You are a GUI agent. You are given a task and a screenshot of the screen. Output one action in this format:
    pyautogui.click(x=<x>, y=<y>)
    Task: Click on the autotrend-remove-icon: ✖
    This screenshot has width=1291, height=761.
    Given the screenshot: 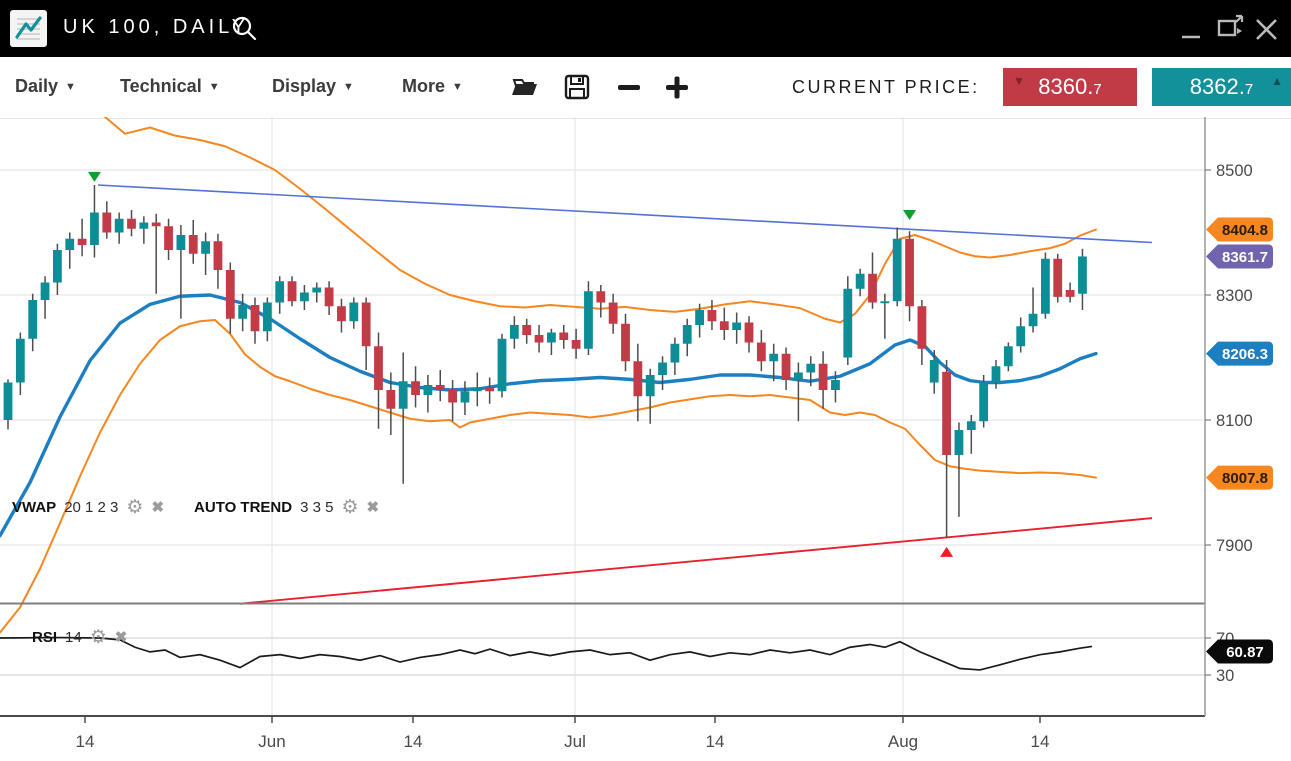 What is the action you would take?
    pyautogui.click(x=373, y=507)
    